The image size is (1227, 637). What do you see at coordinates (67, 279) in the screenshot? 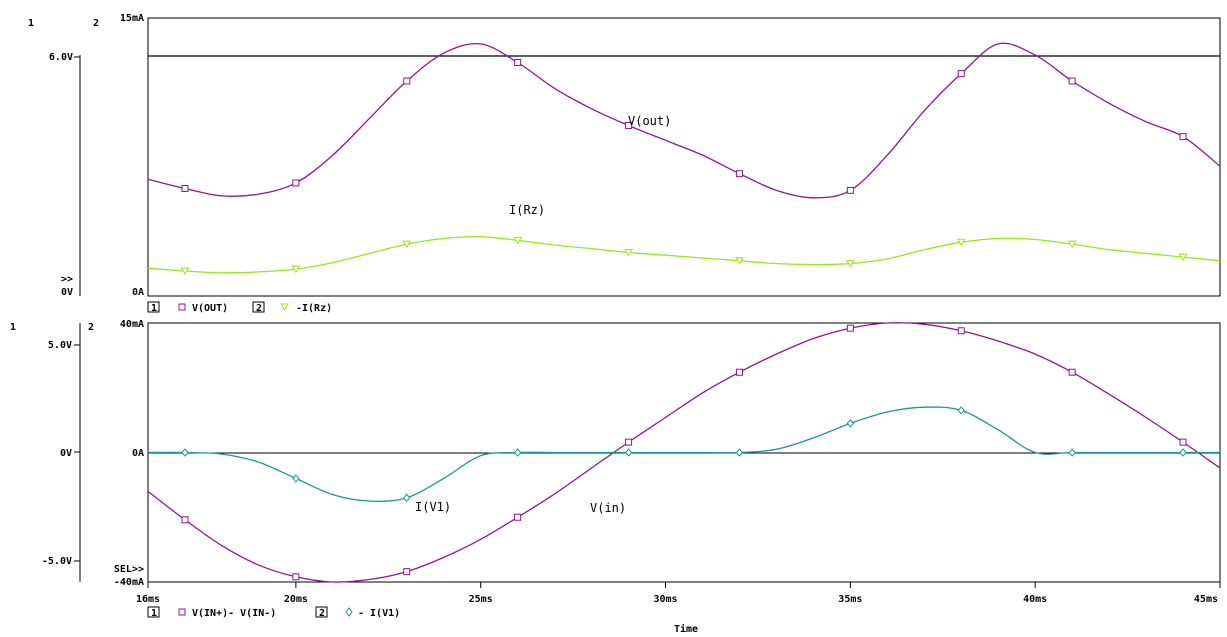
I see `top-sel-marker: >>` at bounding box center [67, 279].